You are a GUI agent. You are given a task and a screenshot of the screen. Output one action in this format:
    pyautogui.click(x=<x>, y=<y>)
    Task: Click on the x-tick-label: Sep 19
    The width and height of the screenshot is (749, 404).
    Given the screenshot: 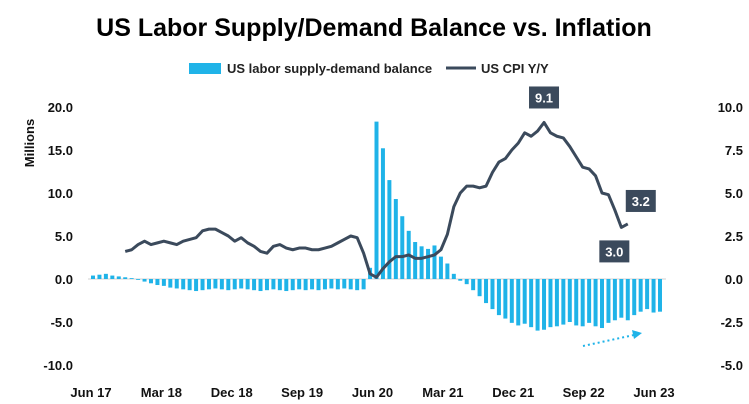 What is the action you would take?
    pyautogui.click(x=302, y=392)
    